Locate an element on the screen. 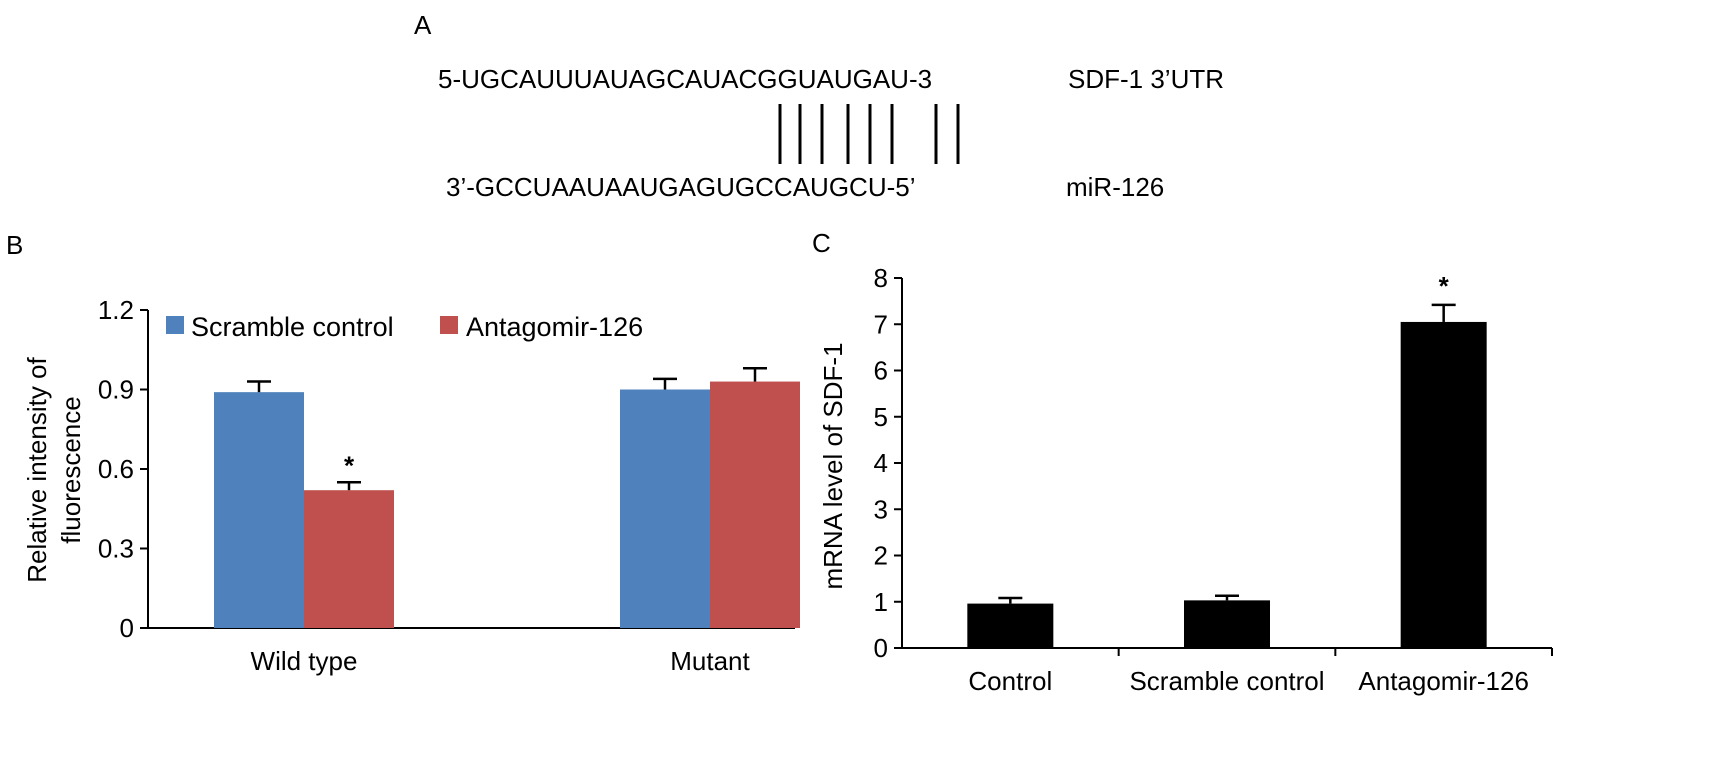 Image resolution: width=1712 pixels, height=772 pixels. panel-b-y-ticks: 0 0.3 0.6 0.9 1.2 is located at coordinates (123, 469).